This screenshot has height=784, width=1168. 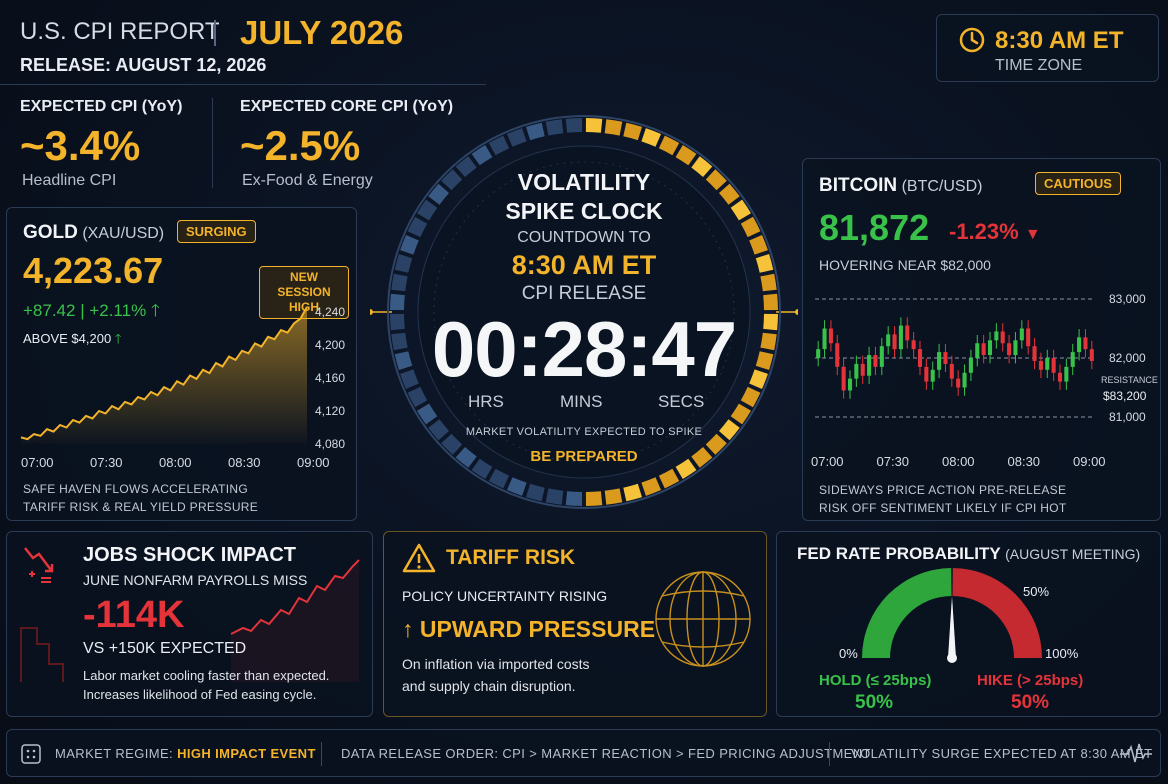 I want to click on gold-line, so click(x=164, y=373).